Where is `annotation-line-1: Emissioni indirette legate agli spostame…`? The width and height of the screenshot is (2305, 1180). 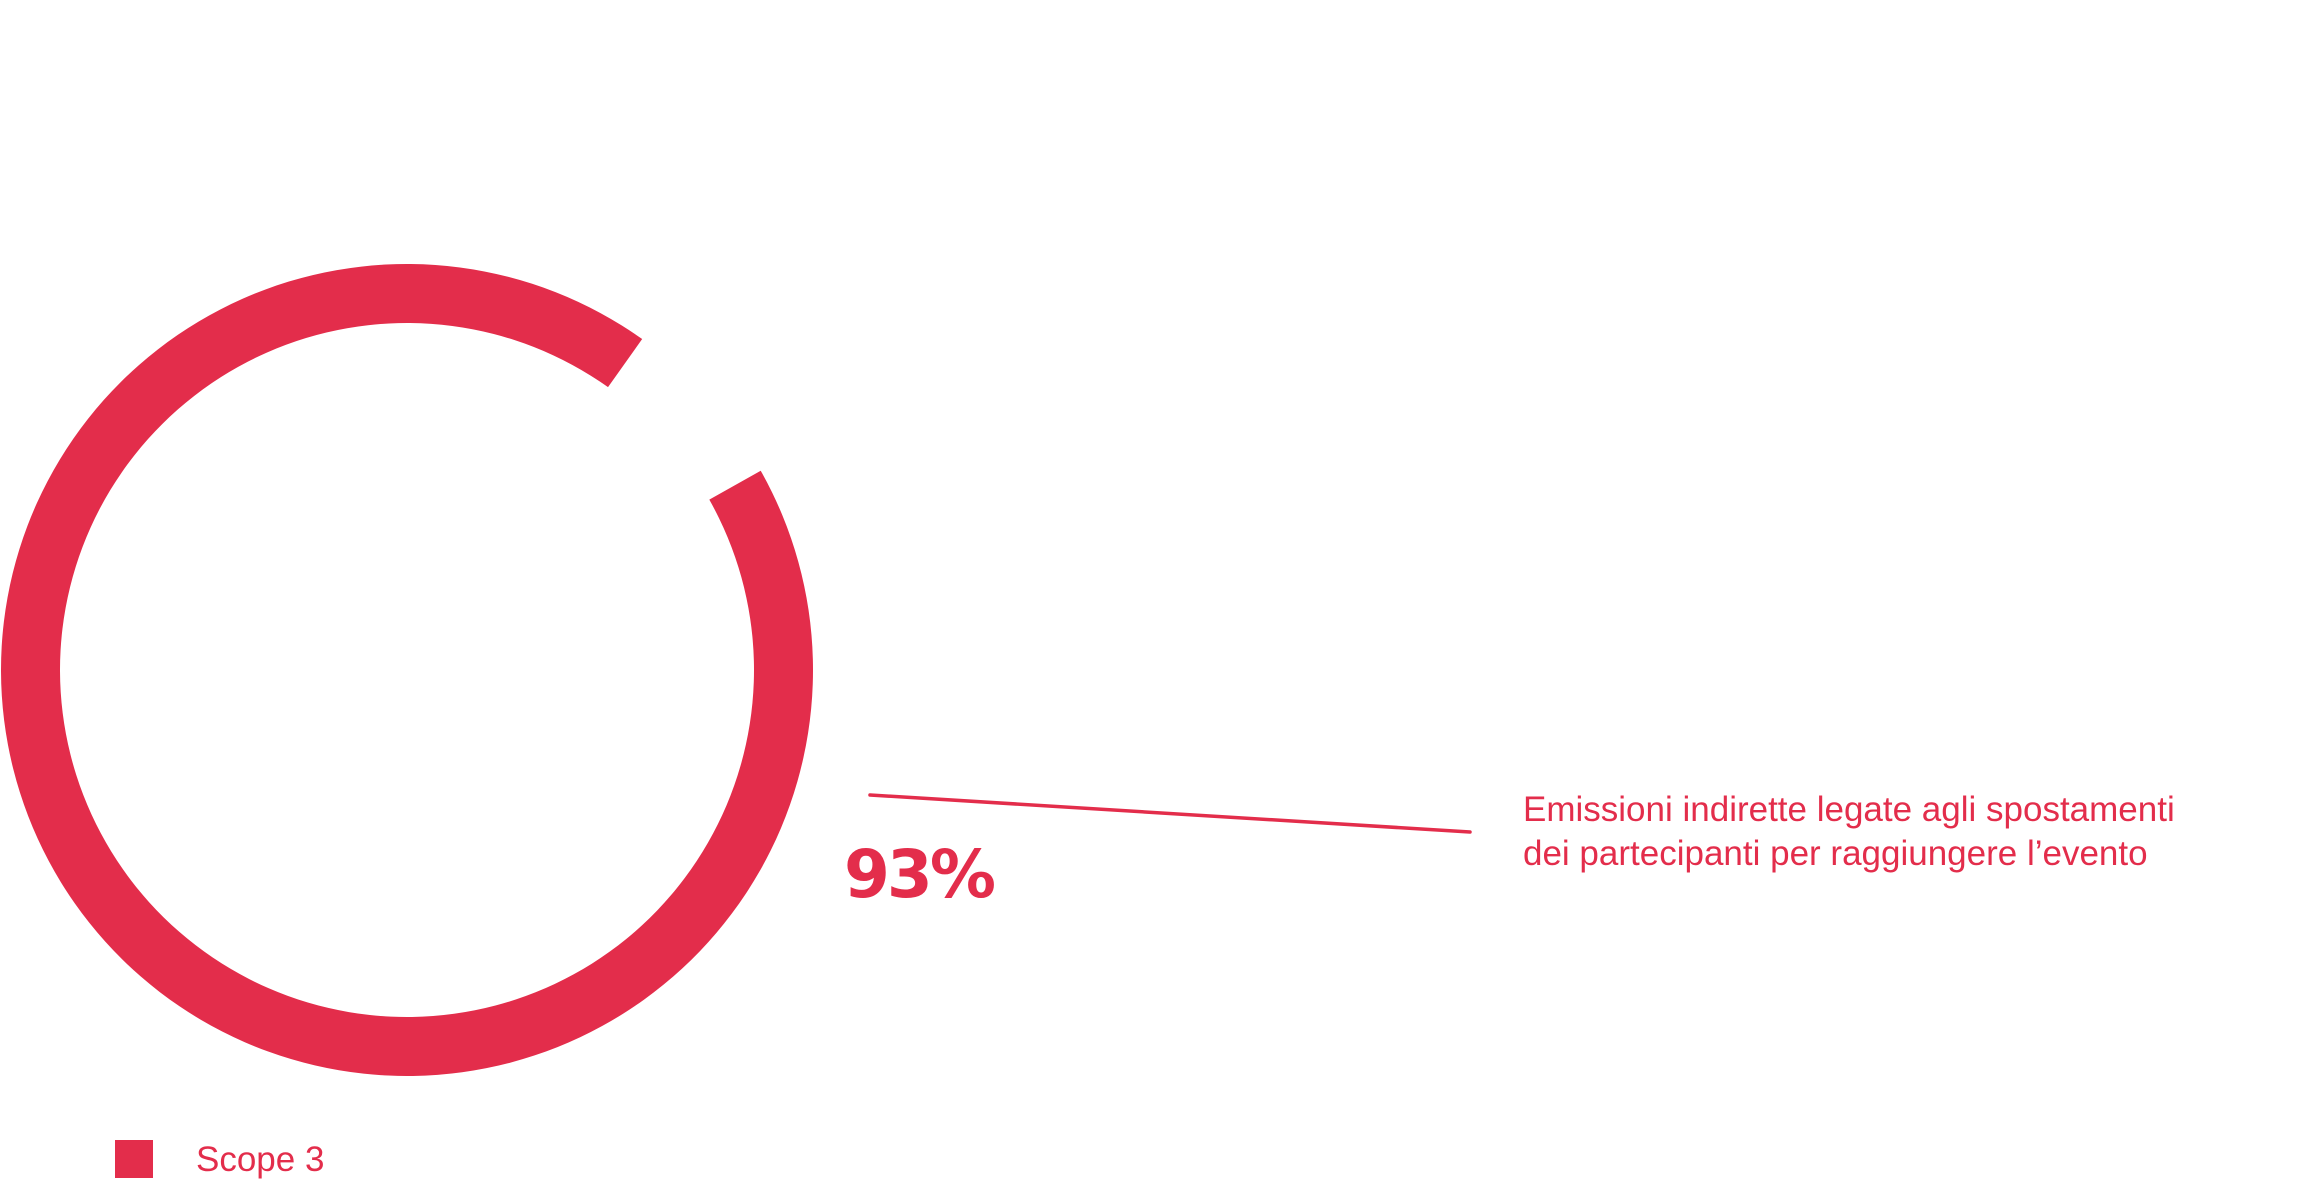 annotation-line-1: Emissioni indirette legate agli spostame… is located at coordinates (1849, 809).